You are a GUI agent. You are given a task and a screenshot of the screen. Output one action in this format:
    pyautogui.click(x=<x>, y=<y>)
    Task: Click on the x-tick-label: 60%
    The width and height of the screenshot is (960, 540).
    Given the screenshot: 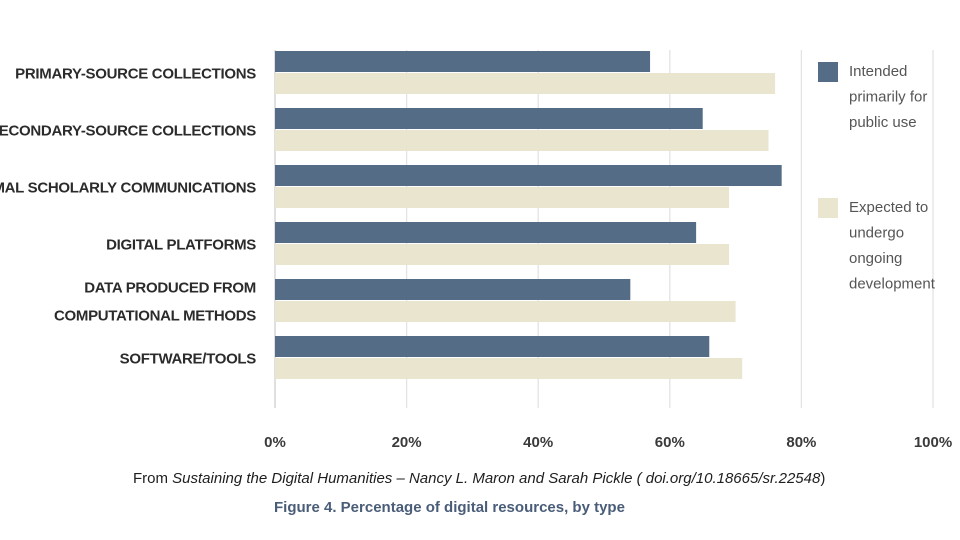 What is the action you would take?
    pyautogui.click(x=670, y=442)
    